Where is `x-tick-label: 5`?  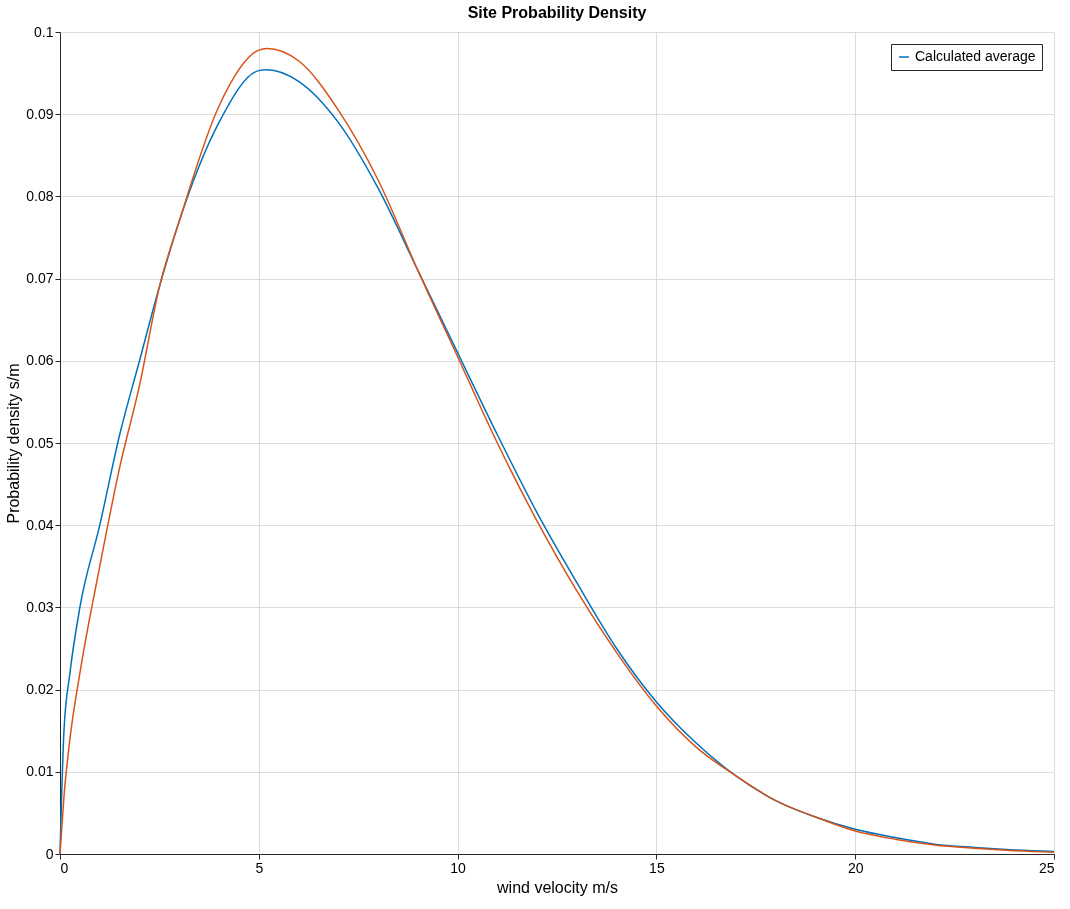 x-tick-label: 5 is located at coordinates (259, 867).